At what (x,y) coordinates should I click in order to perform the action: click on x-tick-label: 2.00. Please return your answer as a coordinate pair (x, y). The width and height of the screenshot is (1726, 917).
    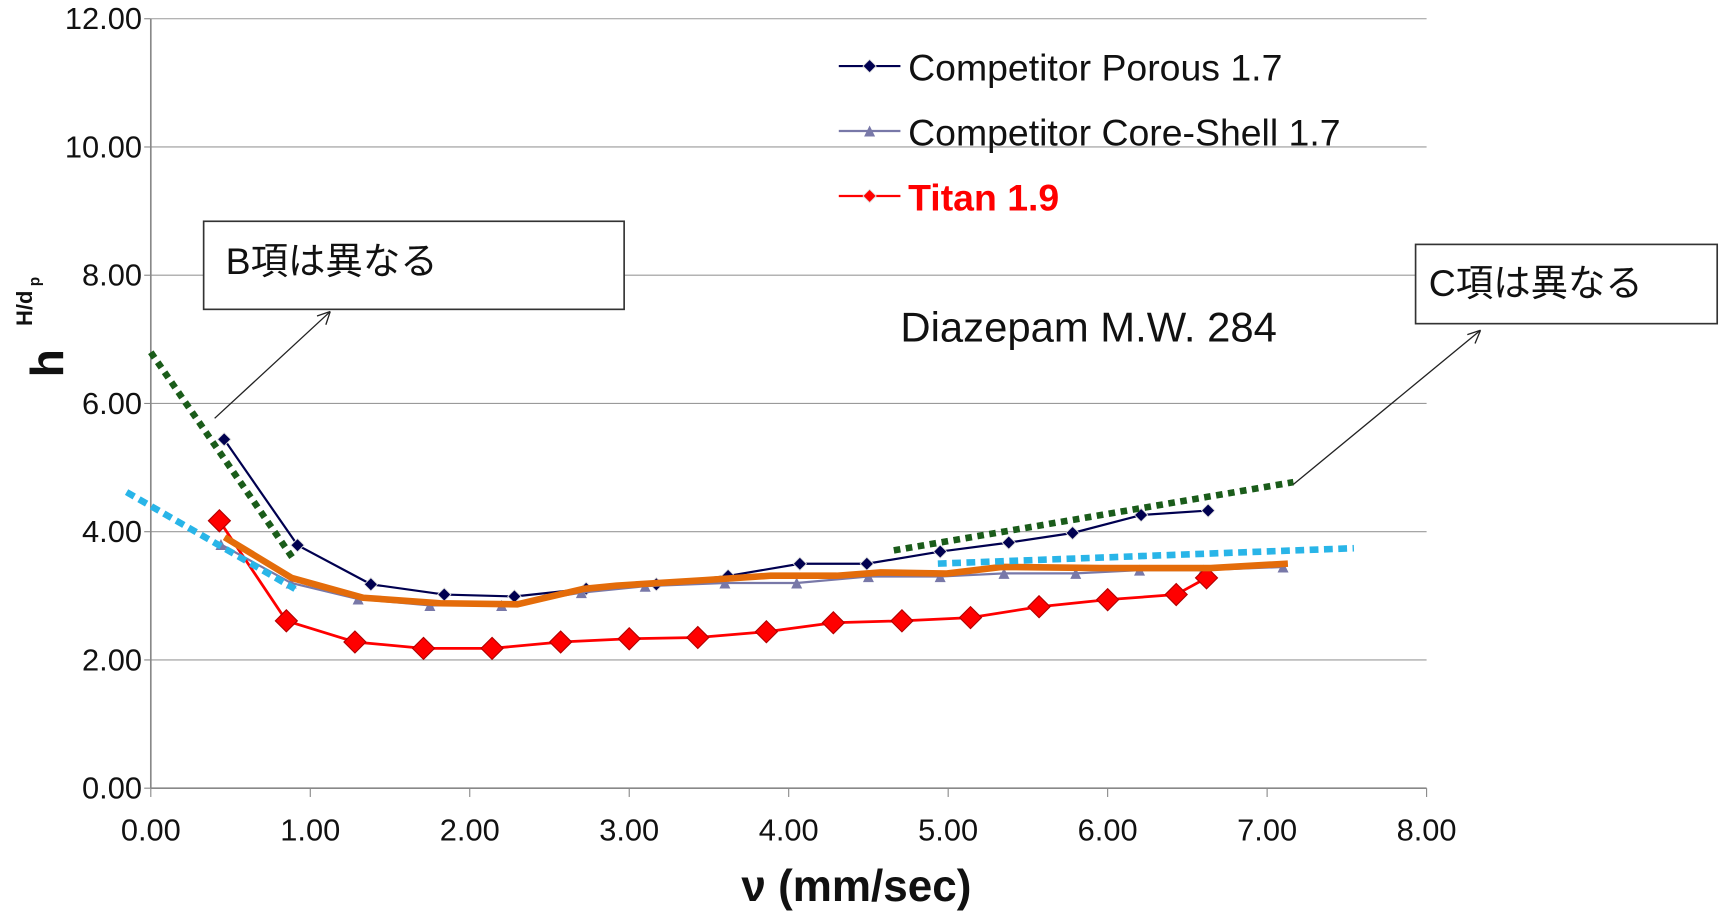
    Looking at the image, I should click on (470, 829).